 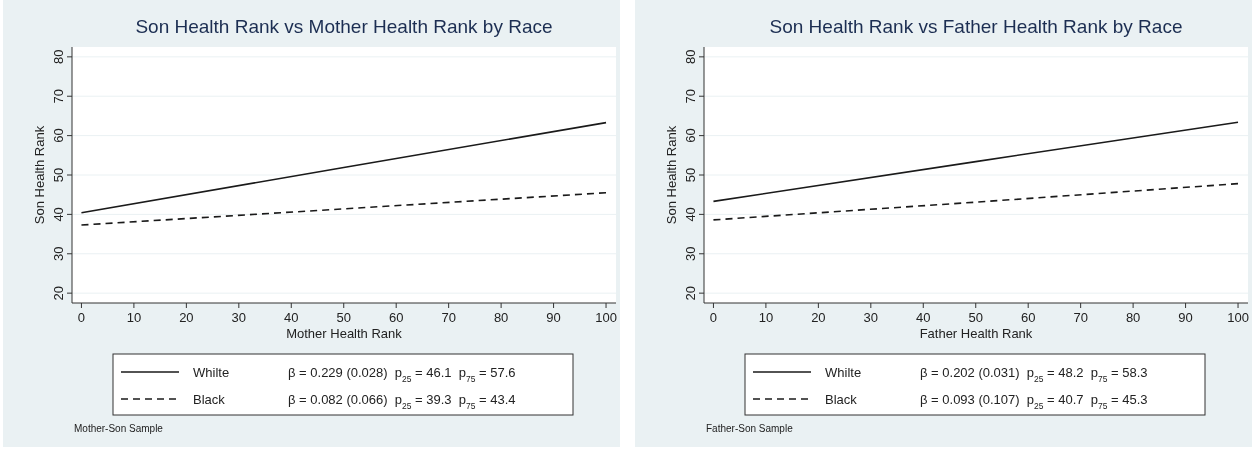 I want to click on text: Mother-Son Sample, so click(x=119, y=428).